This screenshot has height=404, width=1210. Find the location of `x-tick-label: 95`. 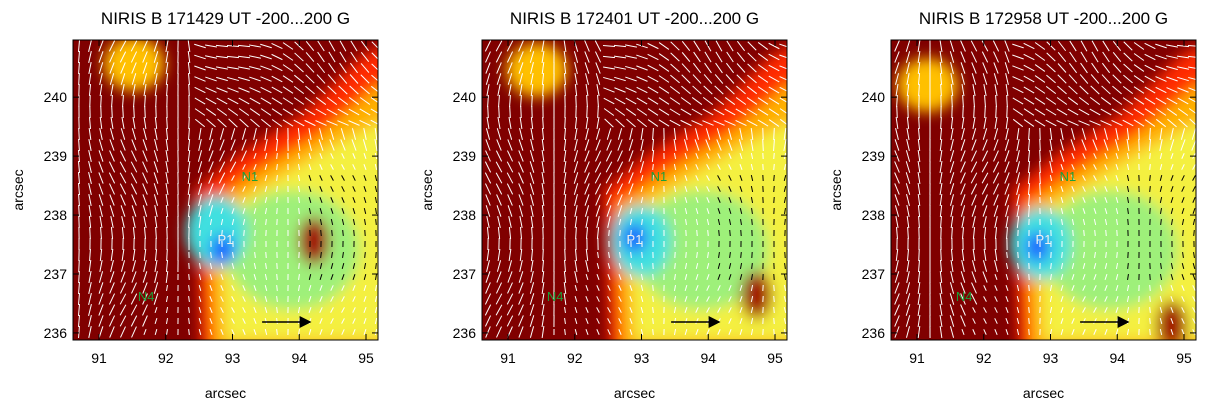

x-tick-label: 95 is located at coordinates (775, 358).